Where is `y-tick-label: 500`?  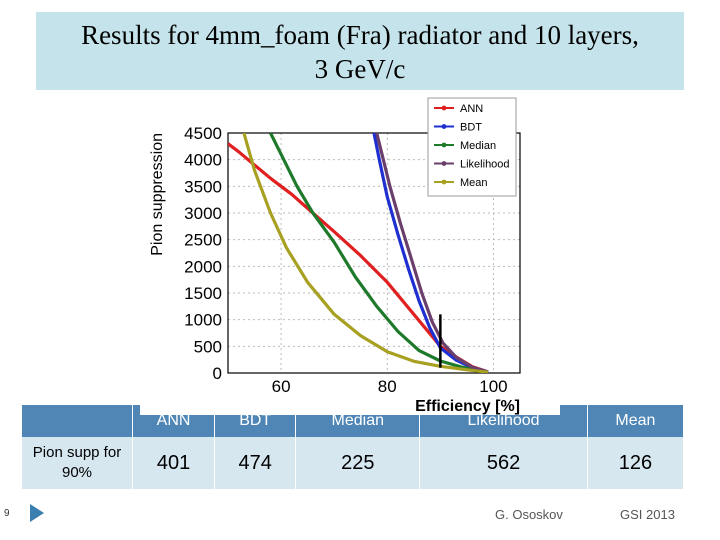 y-tick-label: 500 is located at coordinates (208, 346).